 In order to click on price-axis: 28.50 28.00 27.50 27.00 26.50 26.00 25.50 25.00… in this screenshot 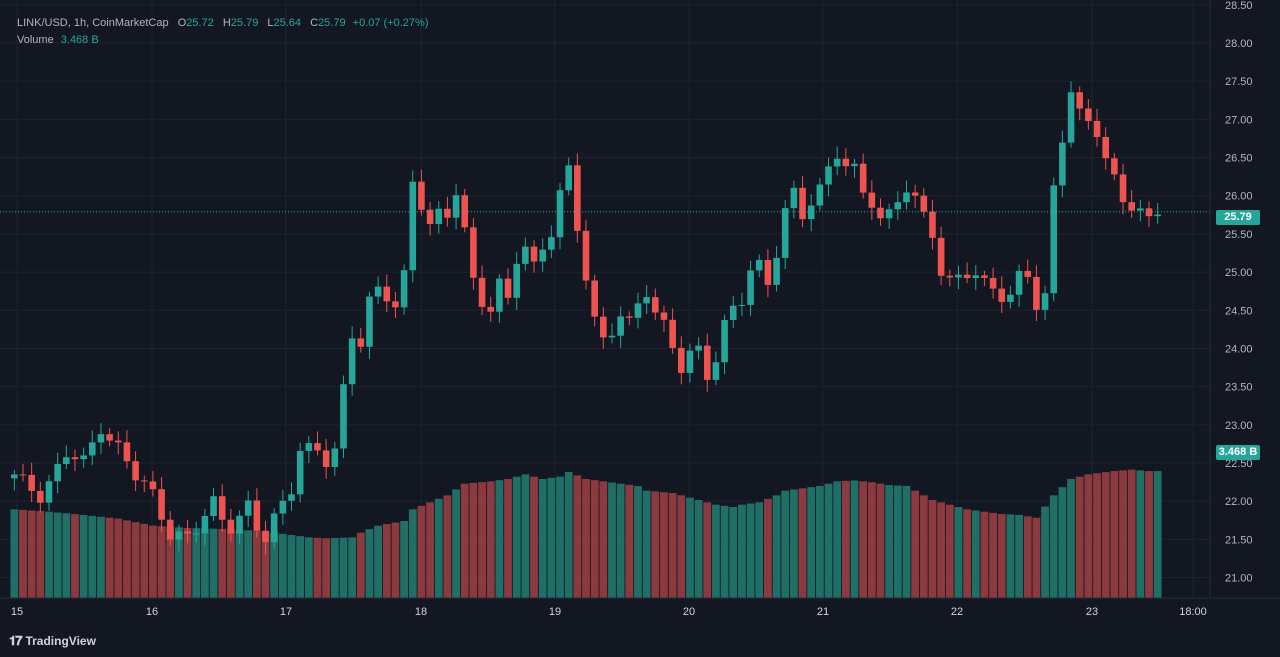, I will do `click(1239, 292)`.